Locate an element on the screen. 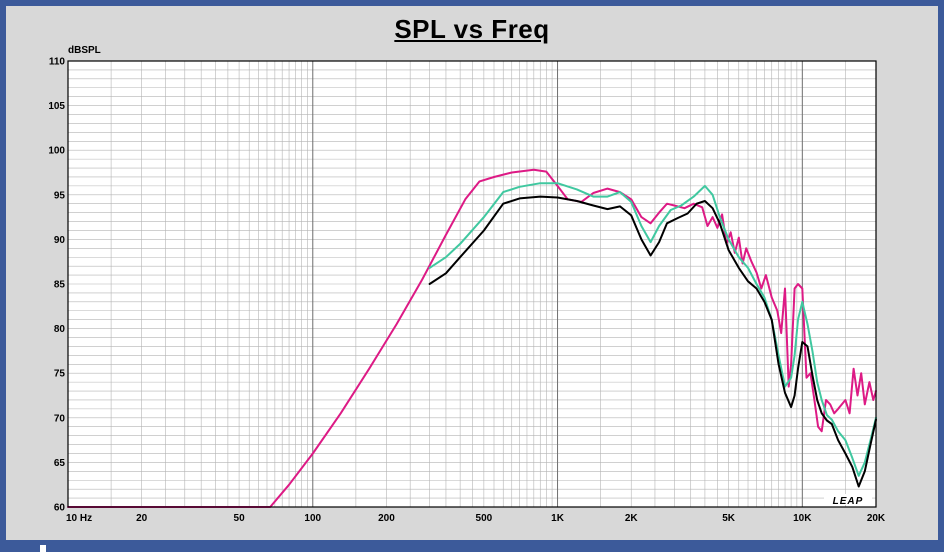  x-tick-label: 10K is located at coordinates (802, 518).